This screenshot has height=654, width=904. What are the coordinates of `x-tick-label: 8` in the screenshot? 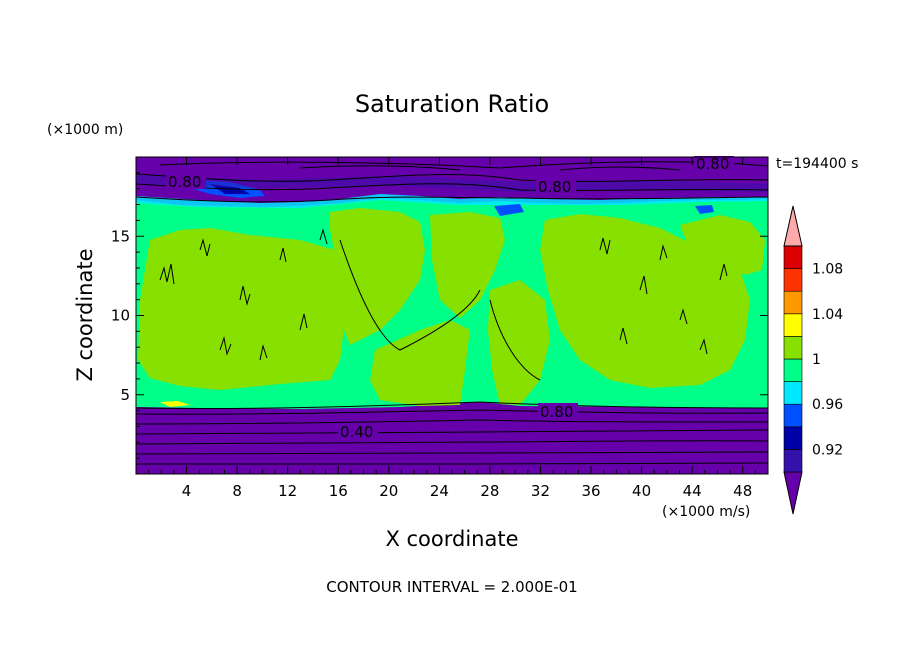 It's located at (237, 491).